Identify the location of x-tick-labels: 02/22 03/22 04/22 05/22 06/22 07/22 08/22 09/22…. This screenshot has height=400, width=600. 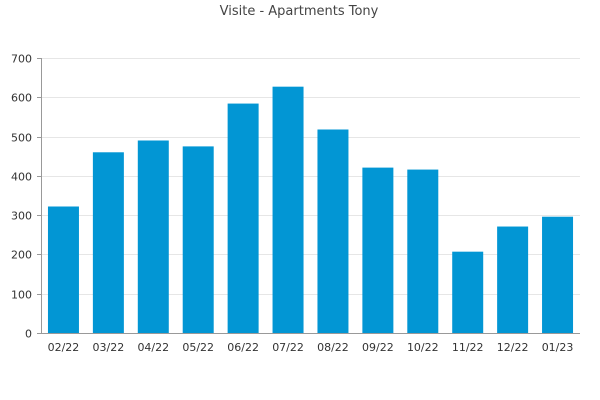
(311, 347).